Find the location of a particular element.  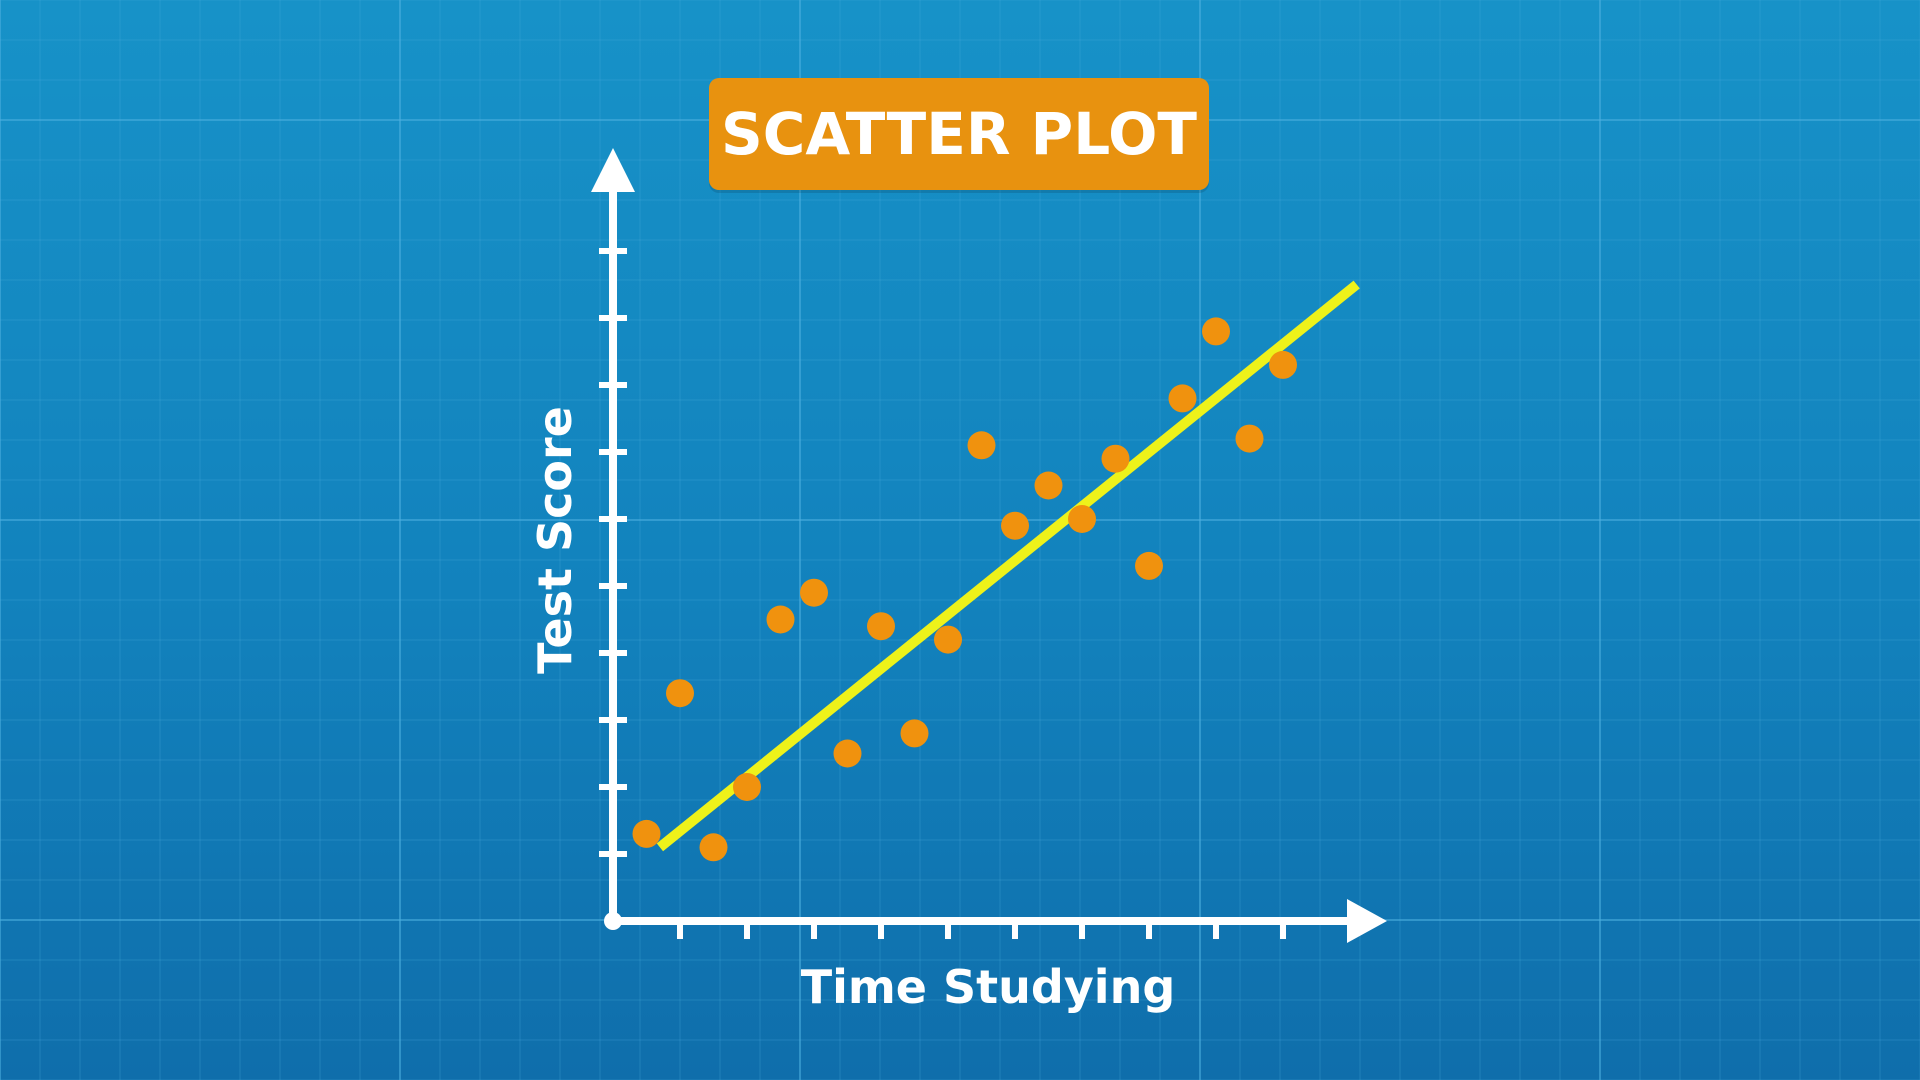

chart-title-badge: SCATTER PLOT is located at coordinates (959, 134).